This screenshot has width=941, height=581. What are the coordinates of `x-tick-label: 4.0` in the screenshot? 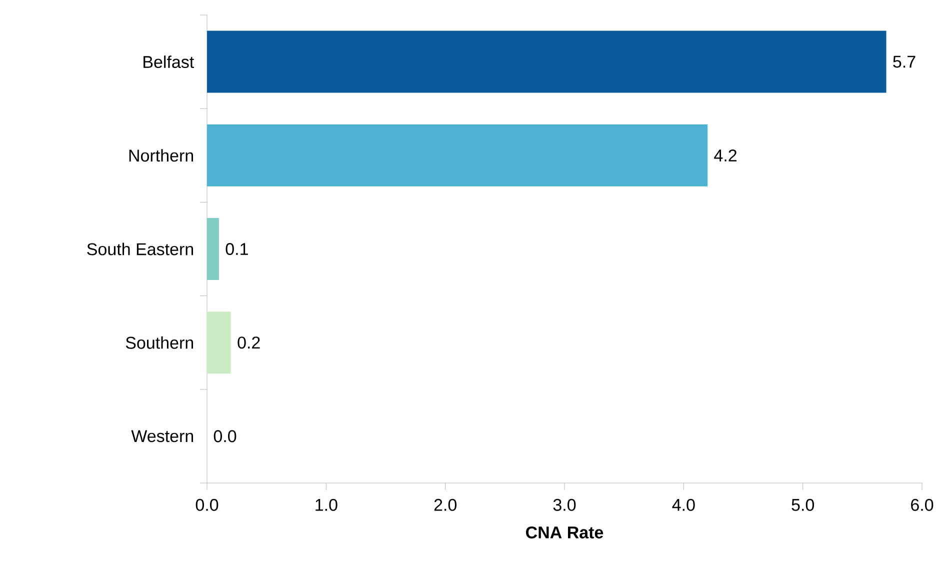 It's located at (683, 504).